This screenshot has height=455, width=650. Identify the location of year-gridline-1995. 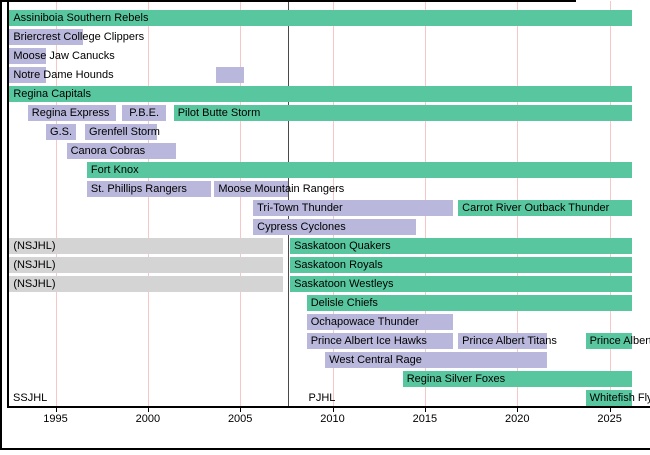
(56, 203).